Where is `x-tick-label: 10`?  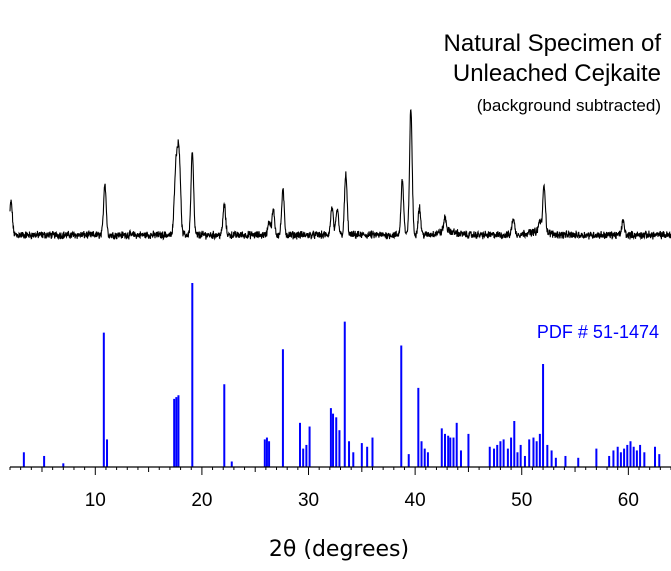 x-tick-label: 10 is located at coordinates (95, 500).